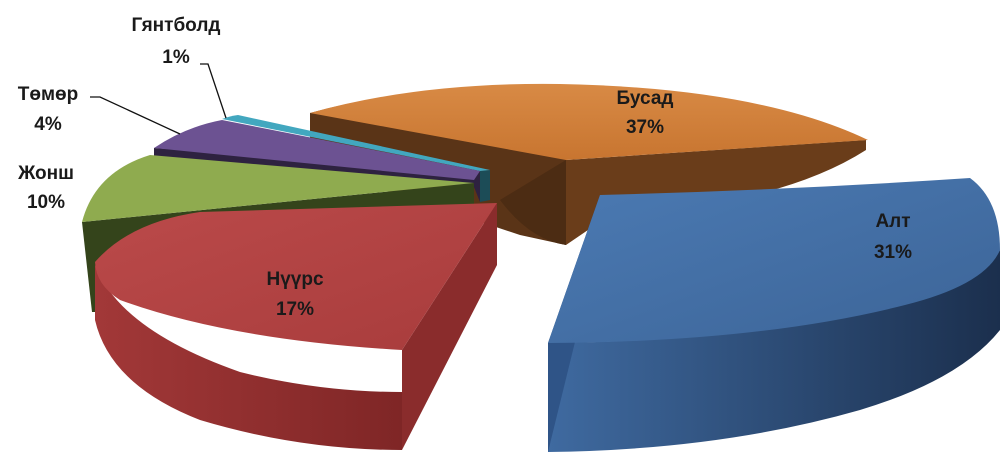  Describe the element at coordinates (46, 202) in the screenshot. I see `label-jonsh-value: 10%` at that location.